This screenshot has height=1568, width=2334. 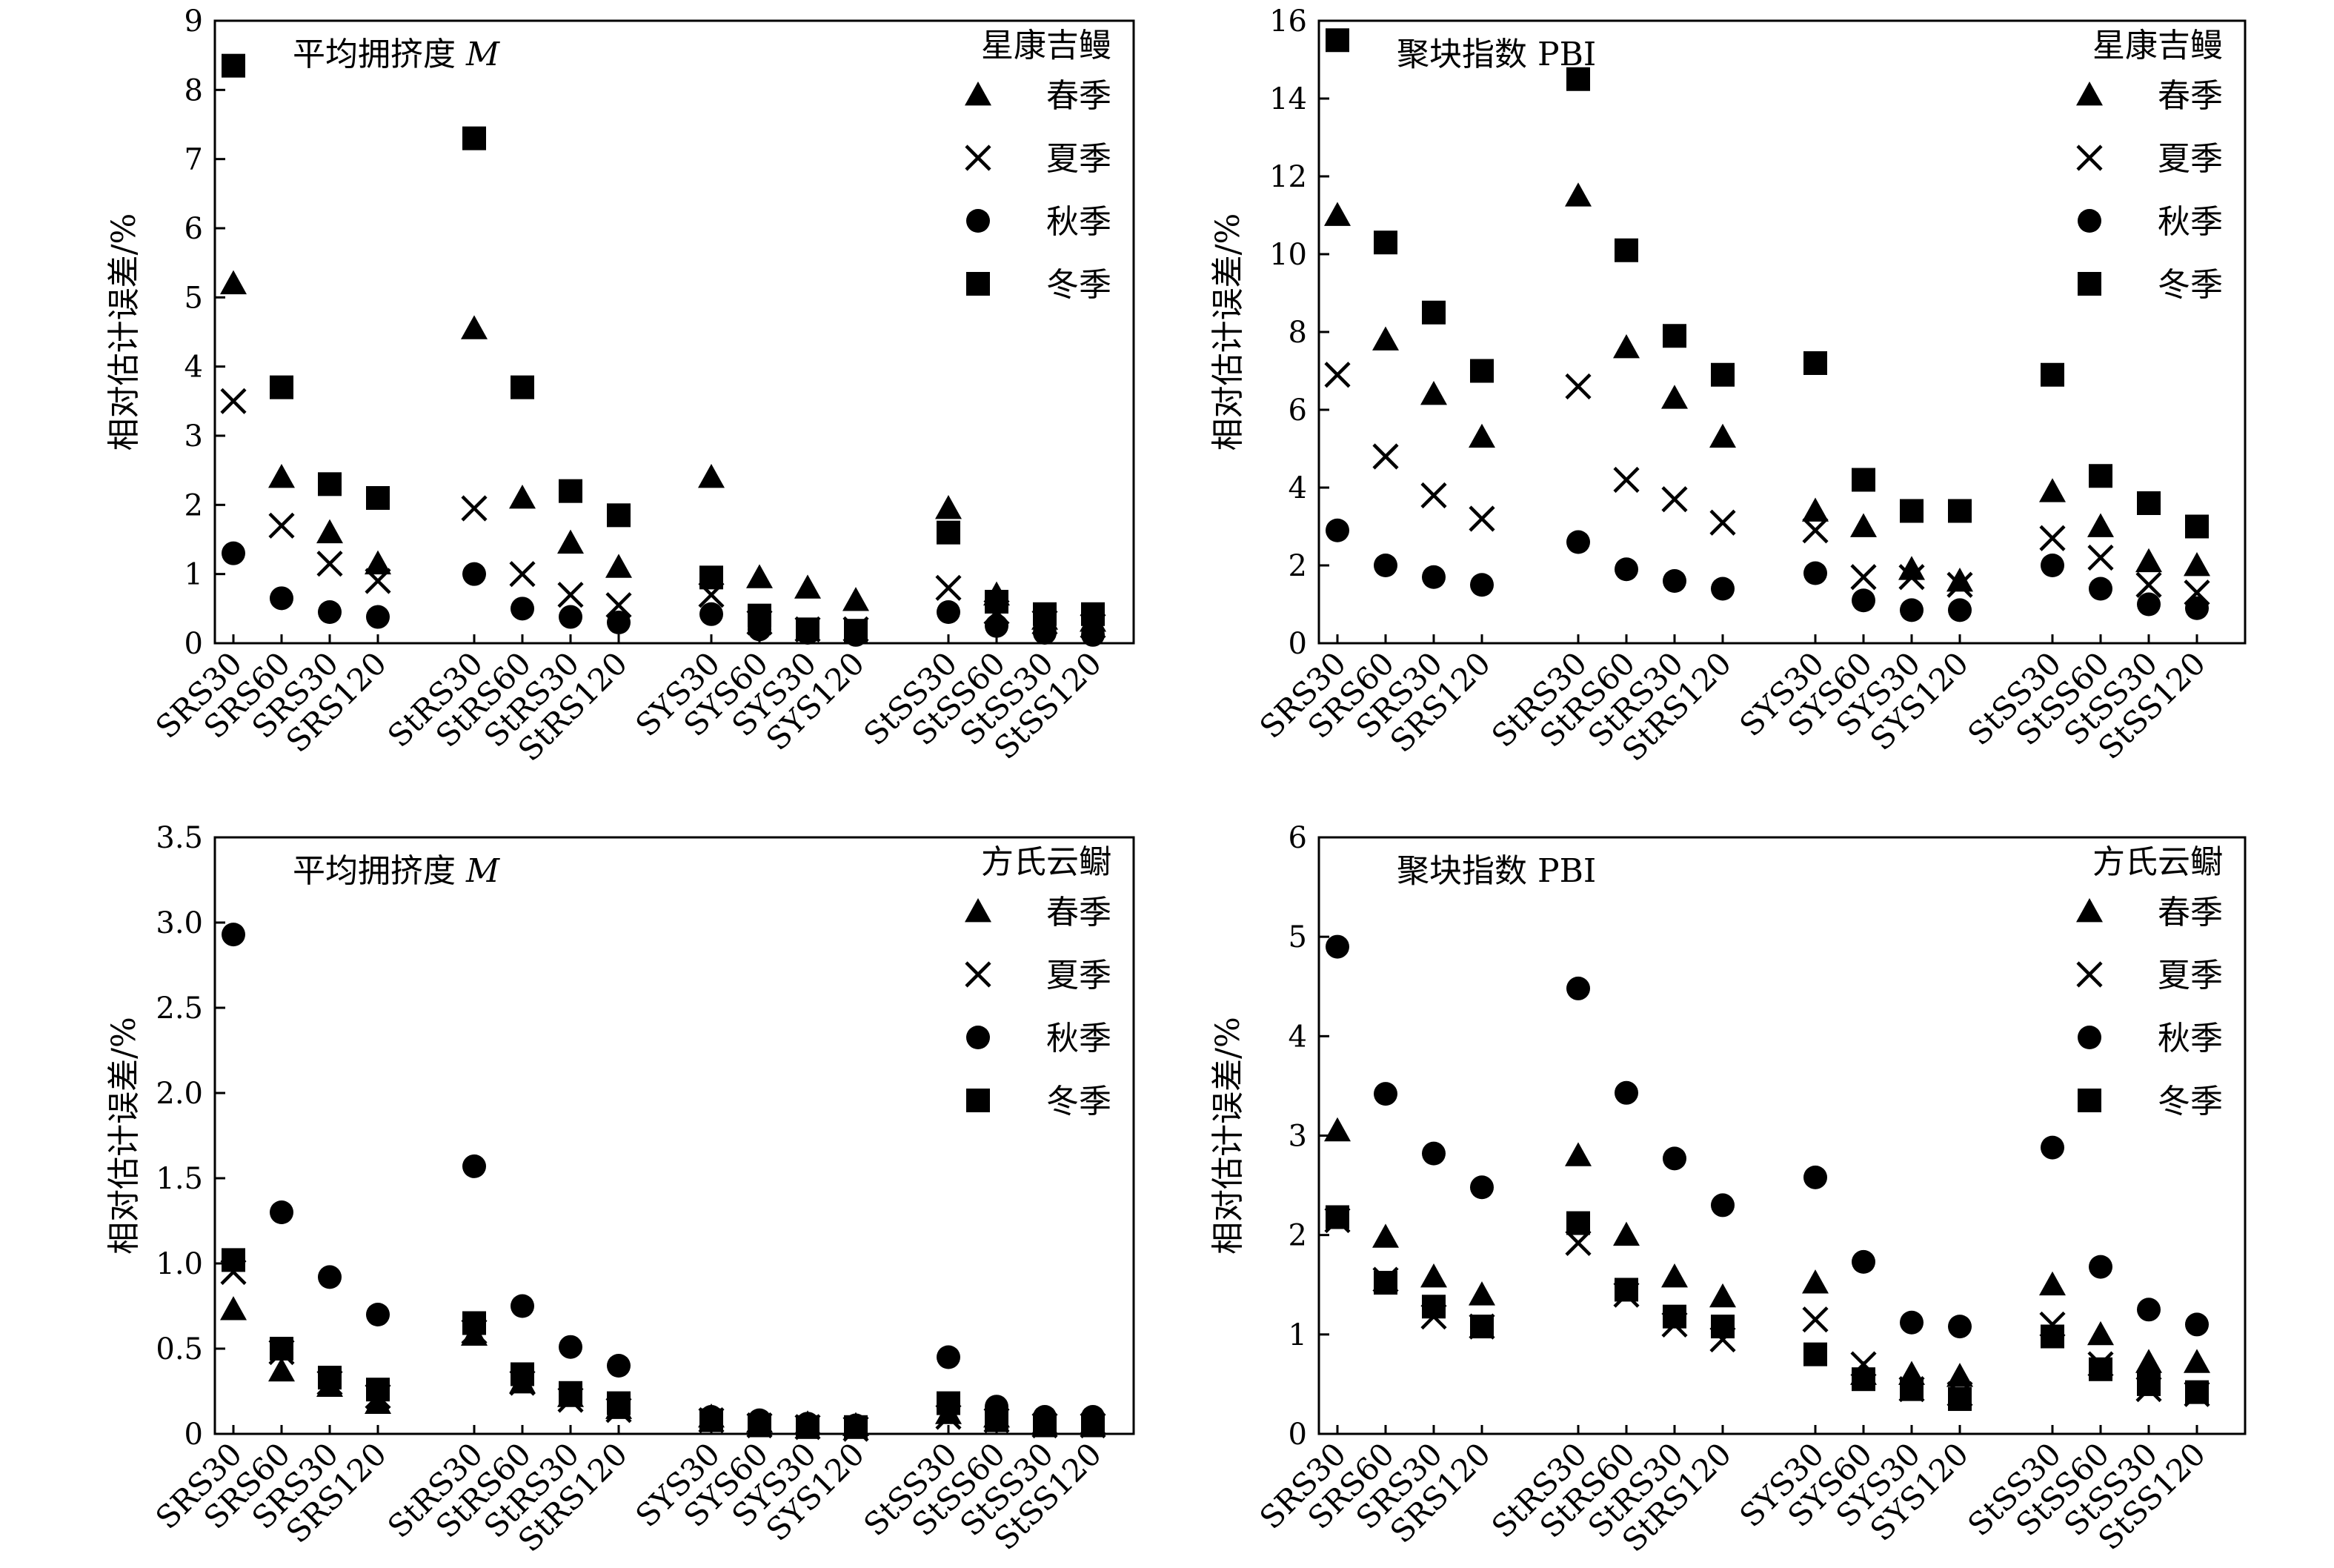 What do you see at coordinates (1288, 255) in the screenshot?
I see `y-tick-label: 10` at bounding box center [1288, 255].